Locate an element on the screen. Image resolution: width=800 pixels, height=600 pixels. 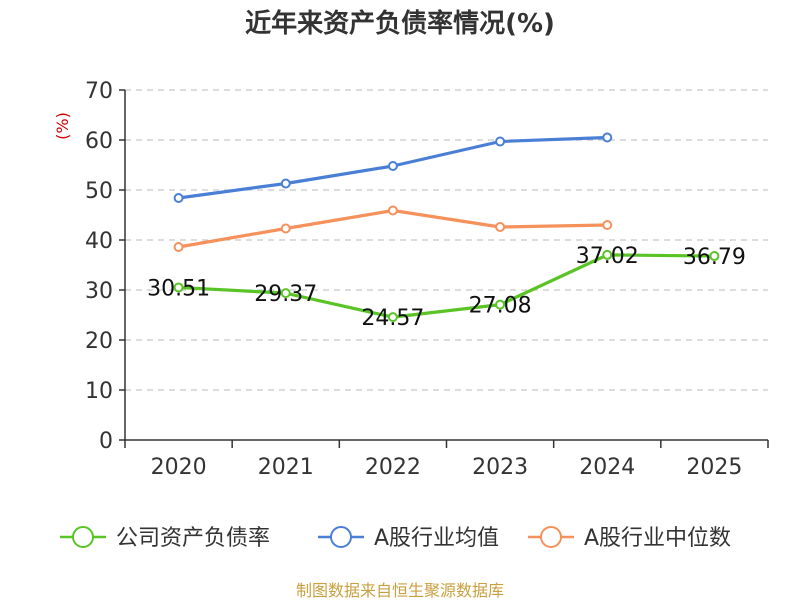
legend-label: 公司资产负债率 is located at coordinates (193, 538).